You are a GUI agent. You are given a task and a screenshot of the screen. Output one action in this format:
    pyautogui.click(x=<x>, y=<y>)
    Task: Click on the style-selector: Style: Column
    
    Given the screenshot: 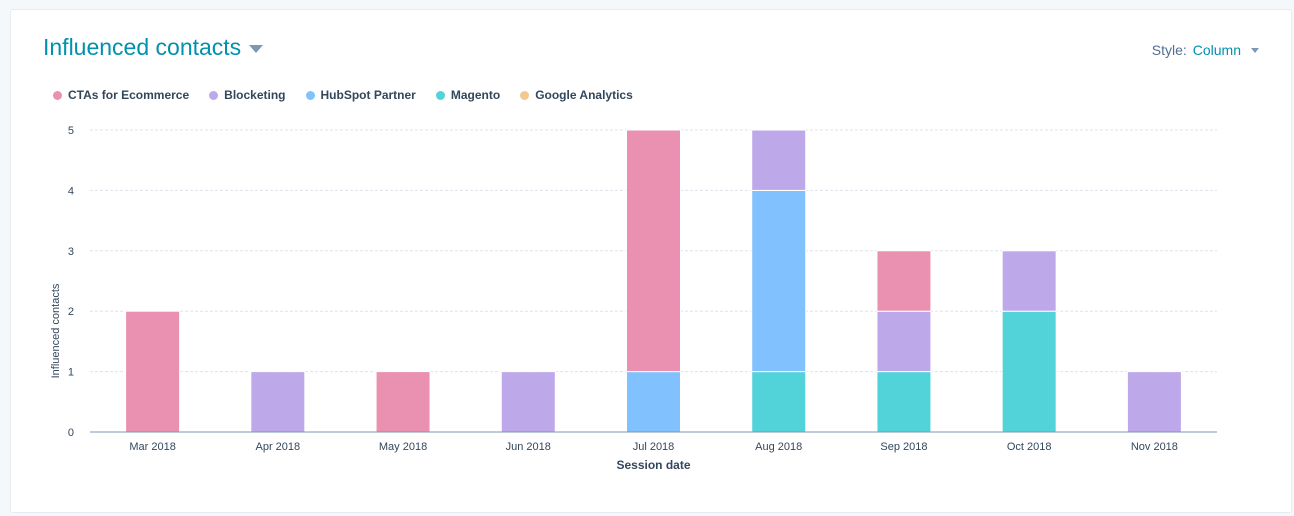 What is the action you would take?
    pyautogui.click(x=1205, y=50)
    